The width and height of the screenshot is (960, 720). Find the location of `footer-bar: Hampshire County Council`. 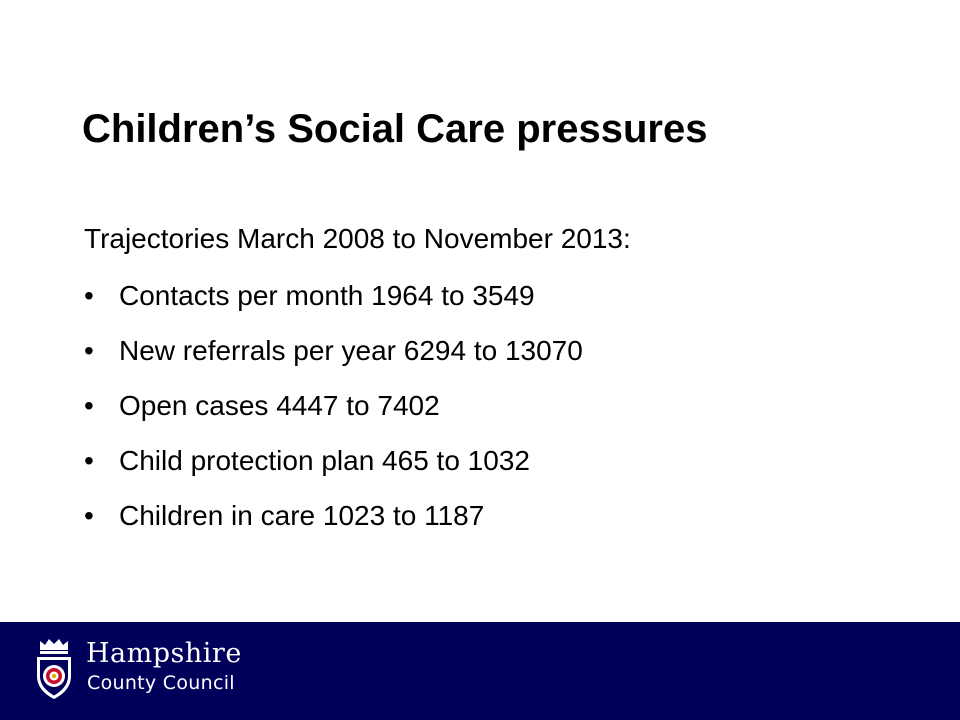

footer-bar: Hampshire County Council is located at coordinates (480, 671).